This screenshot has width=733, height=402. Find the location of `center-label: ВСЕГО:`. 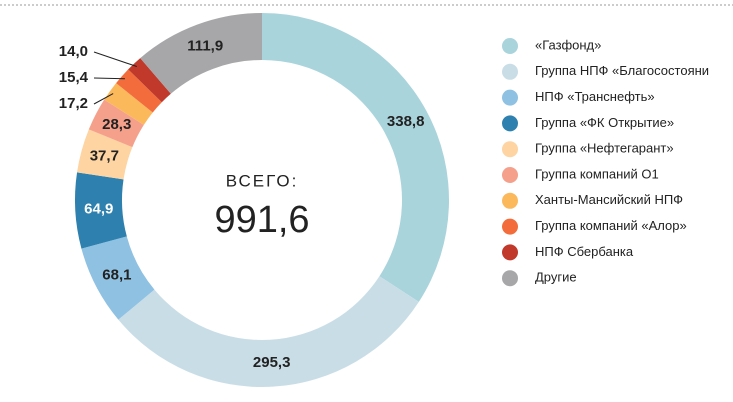

center-label: ВСЕГО: is located at coordinates (262, 180).